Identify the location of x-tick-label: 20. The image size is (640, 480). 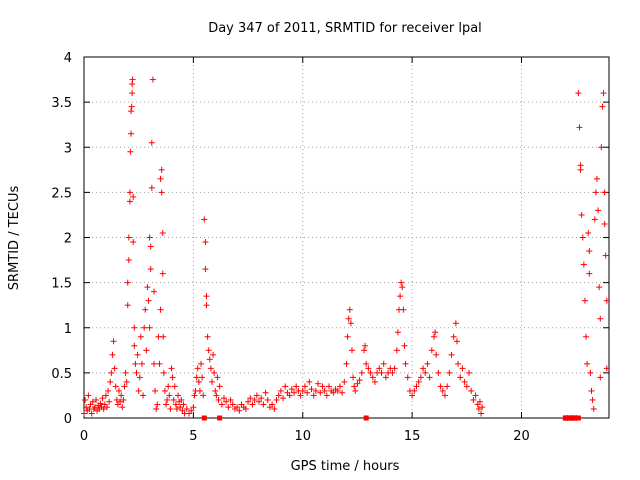
(521, 436).